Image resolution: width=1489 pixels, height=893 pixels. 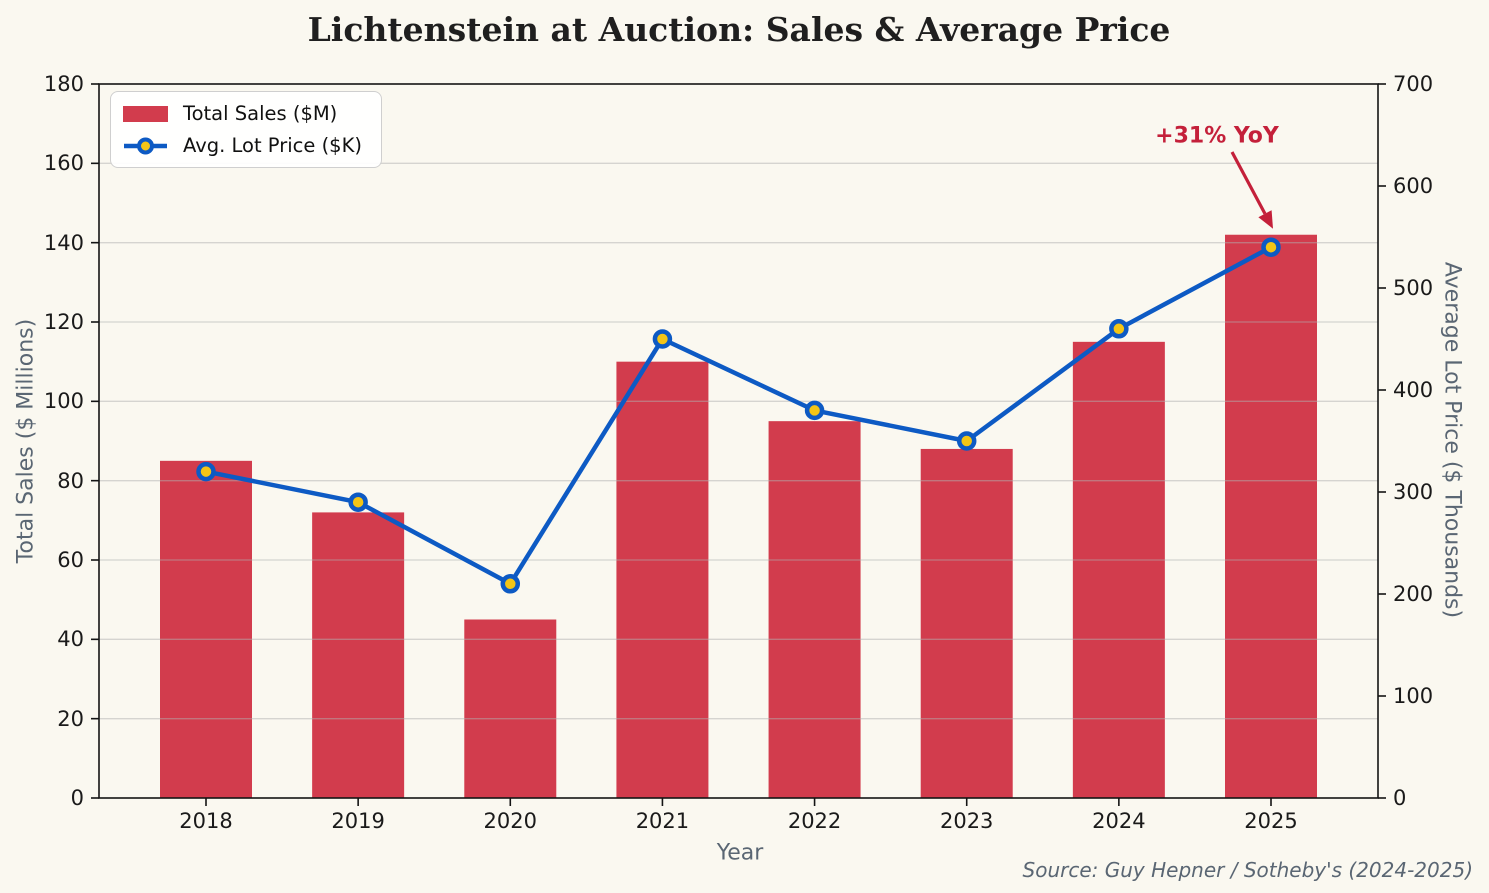 I want to click on left-y-tick-label: 140, so click(x=63, y=242).